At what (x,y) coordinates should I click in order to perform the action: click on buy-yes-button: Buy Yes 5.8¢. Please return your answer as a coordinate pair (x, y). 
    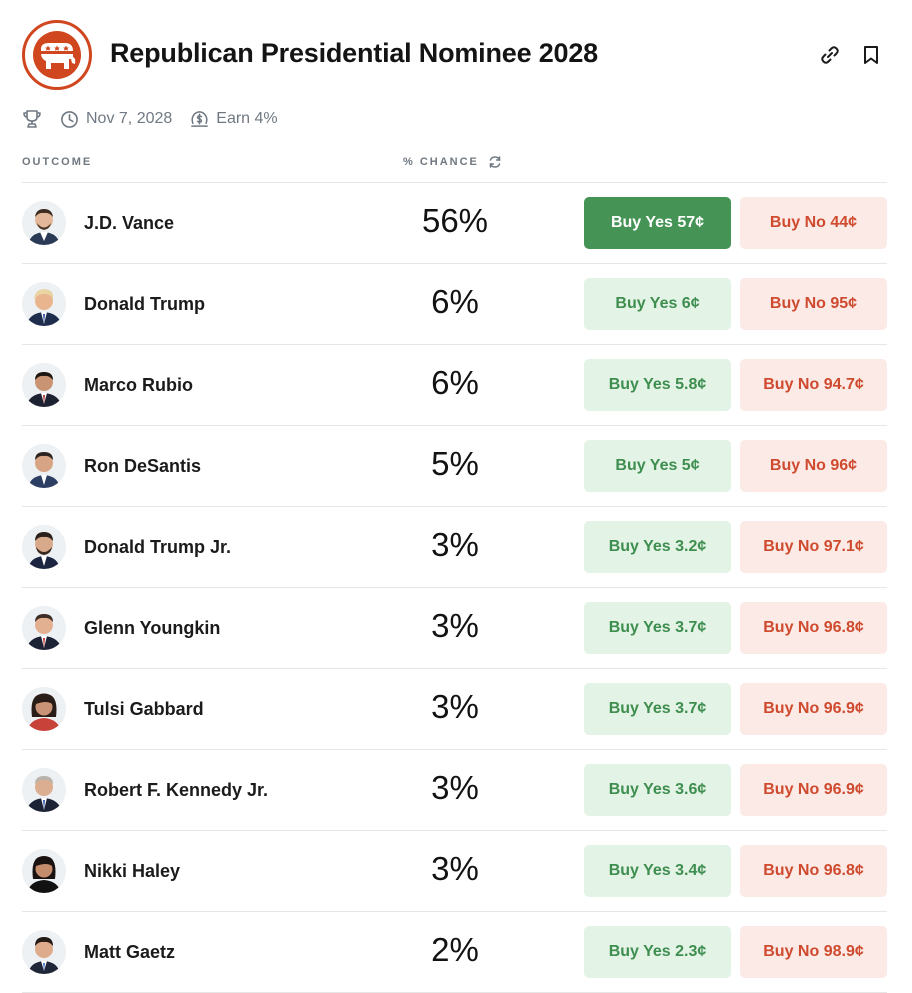
    Looking at the image, I should click on (657, 385).